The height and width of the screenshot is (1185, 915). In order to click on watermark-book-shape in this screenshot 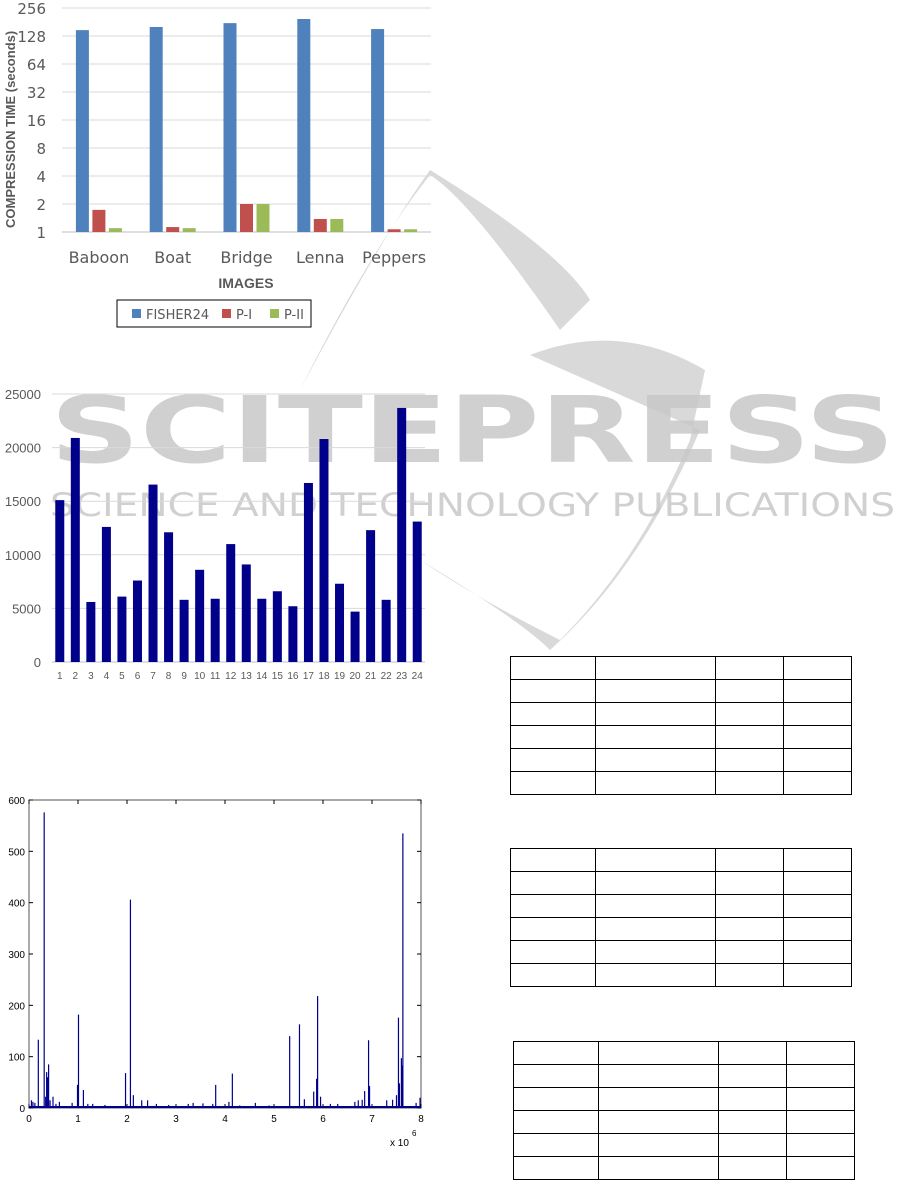, I will do `click(562, 495)`.